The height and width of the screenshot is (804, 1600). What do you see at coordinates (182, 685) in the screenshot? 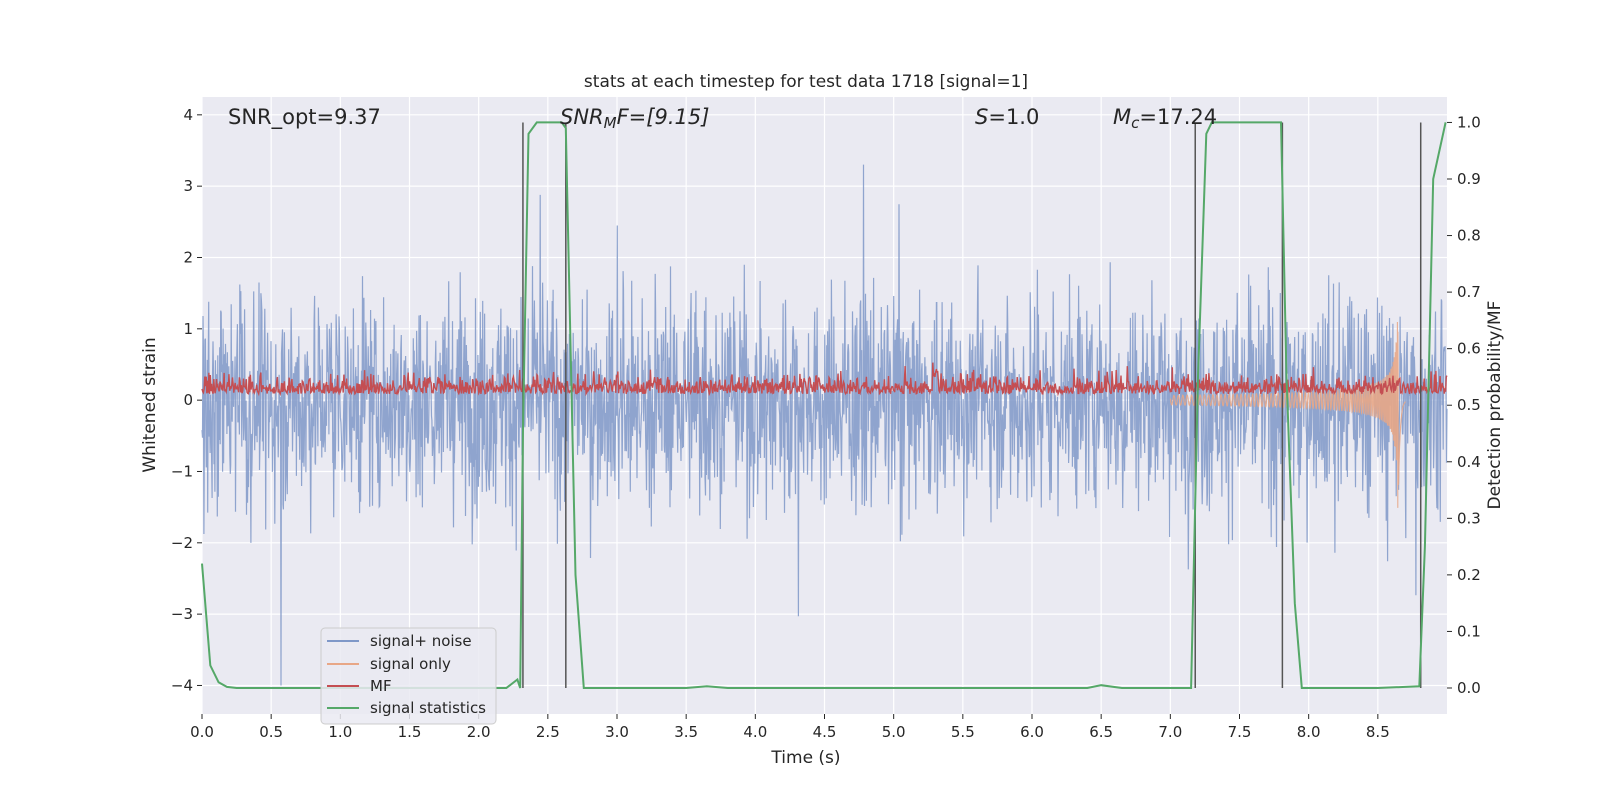
I see `y-tick-label-left: −4` at bounding box center [182, 685].